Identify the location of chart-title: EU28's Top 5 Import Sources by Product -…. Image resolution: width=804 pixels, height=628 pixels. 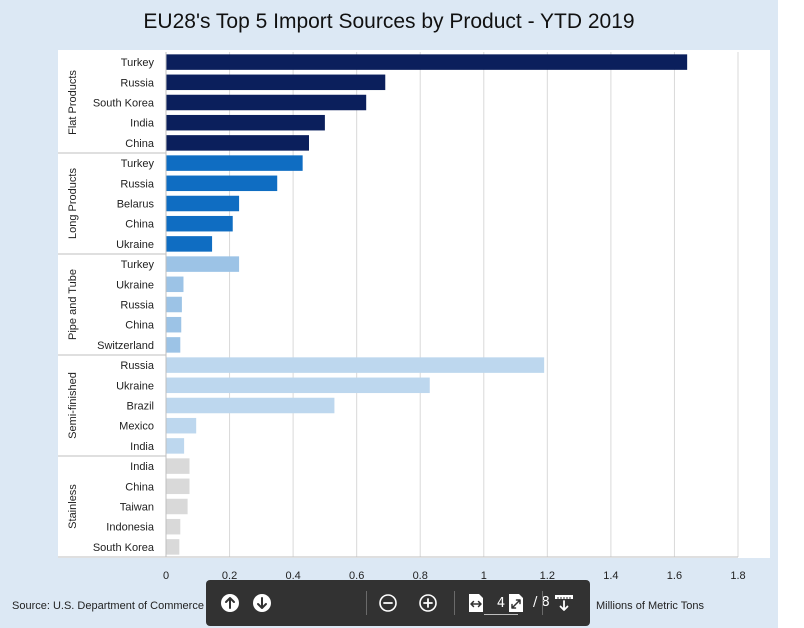
(389, 21).